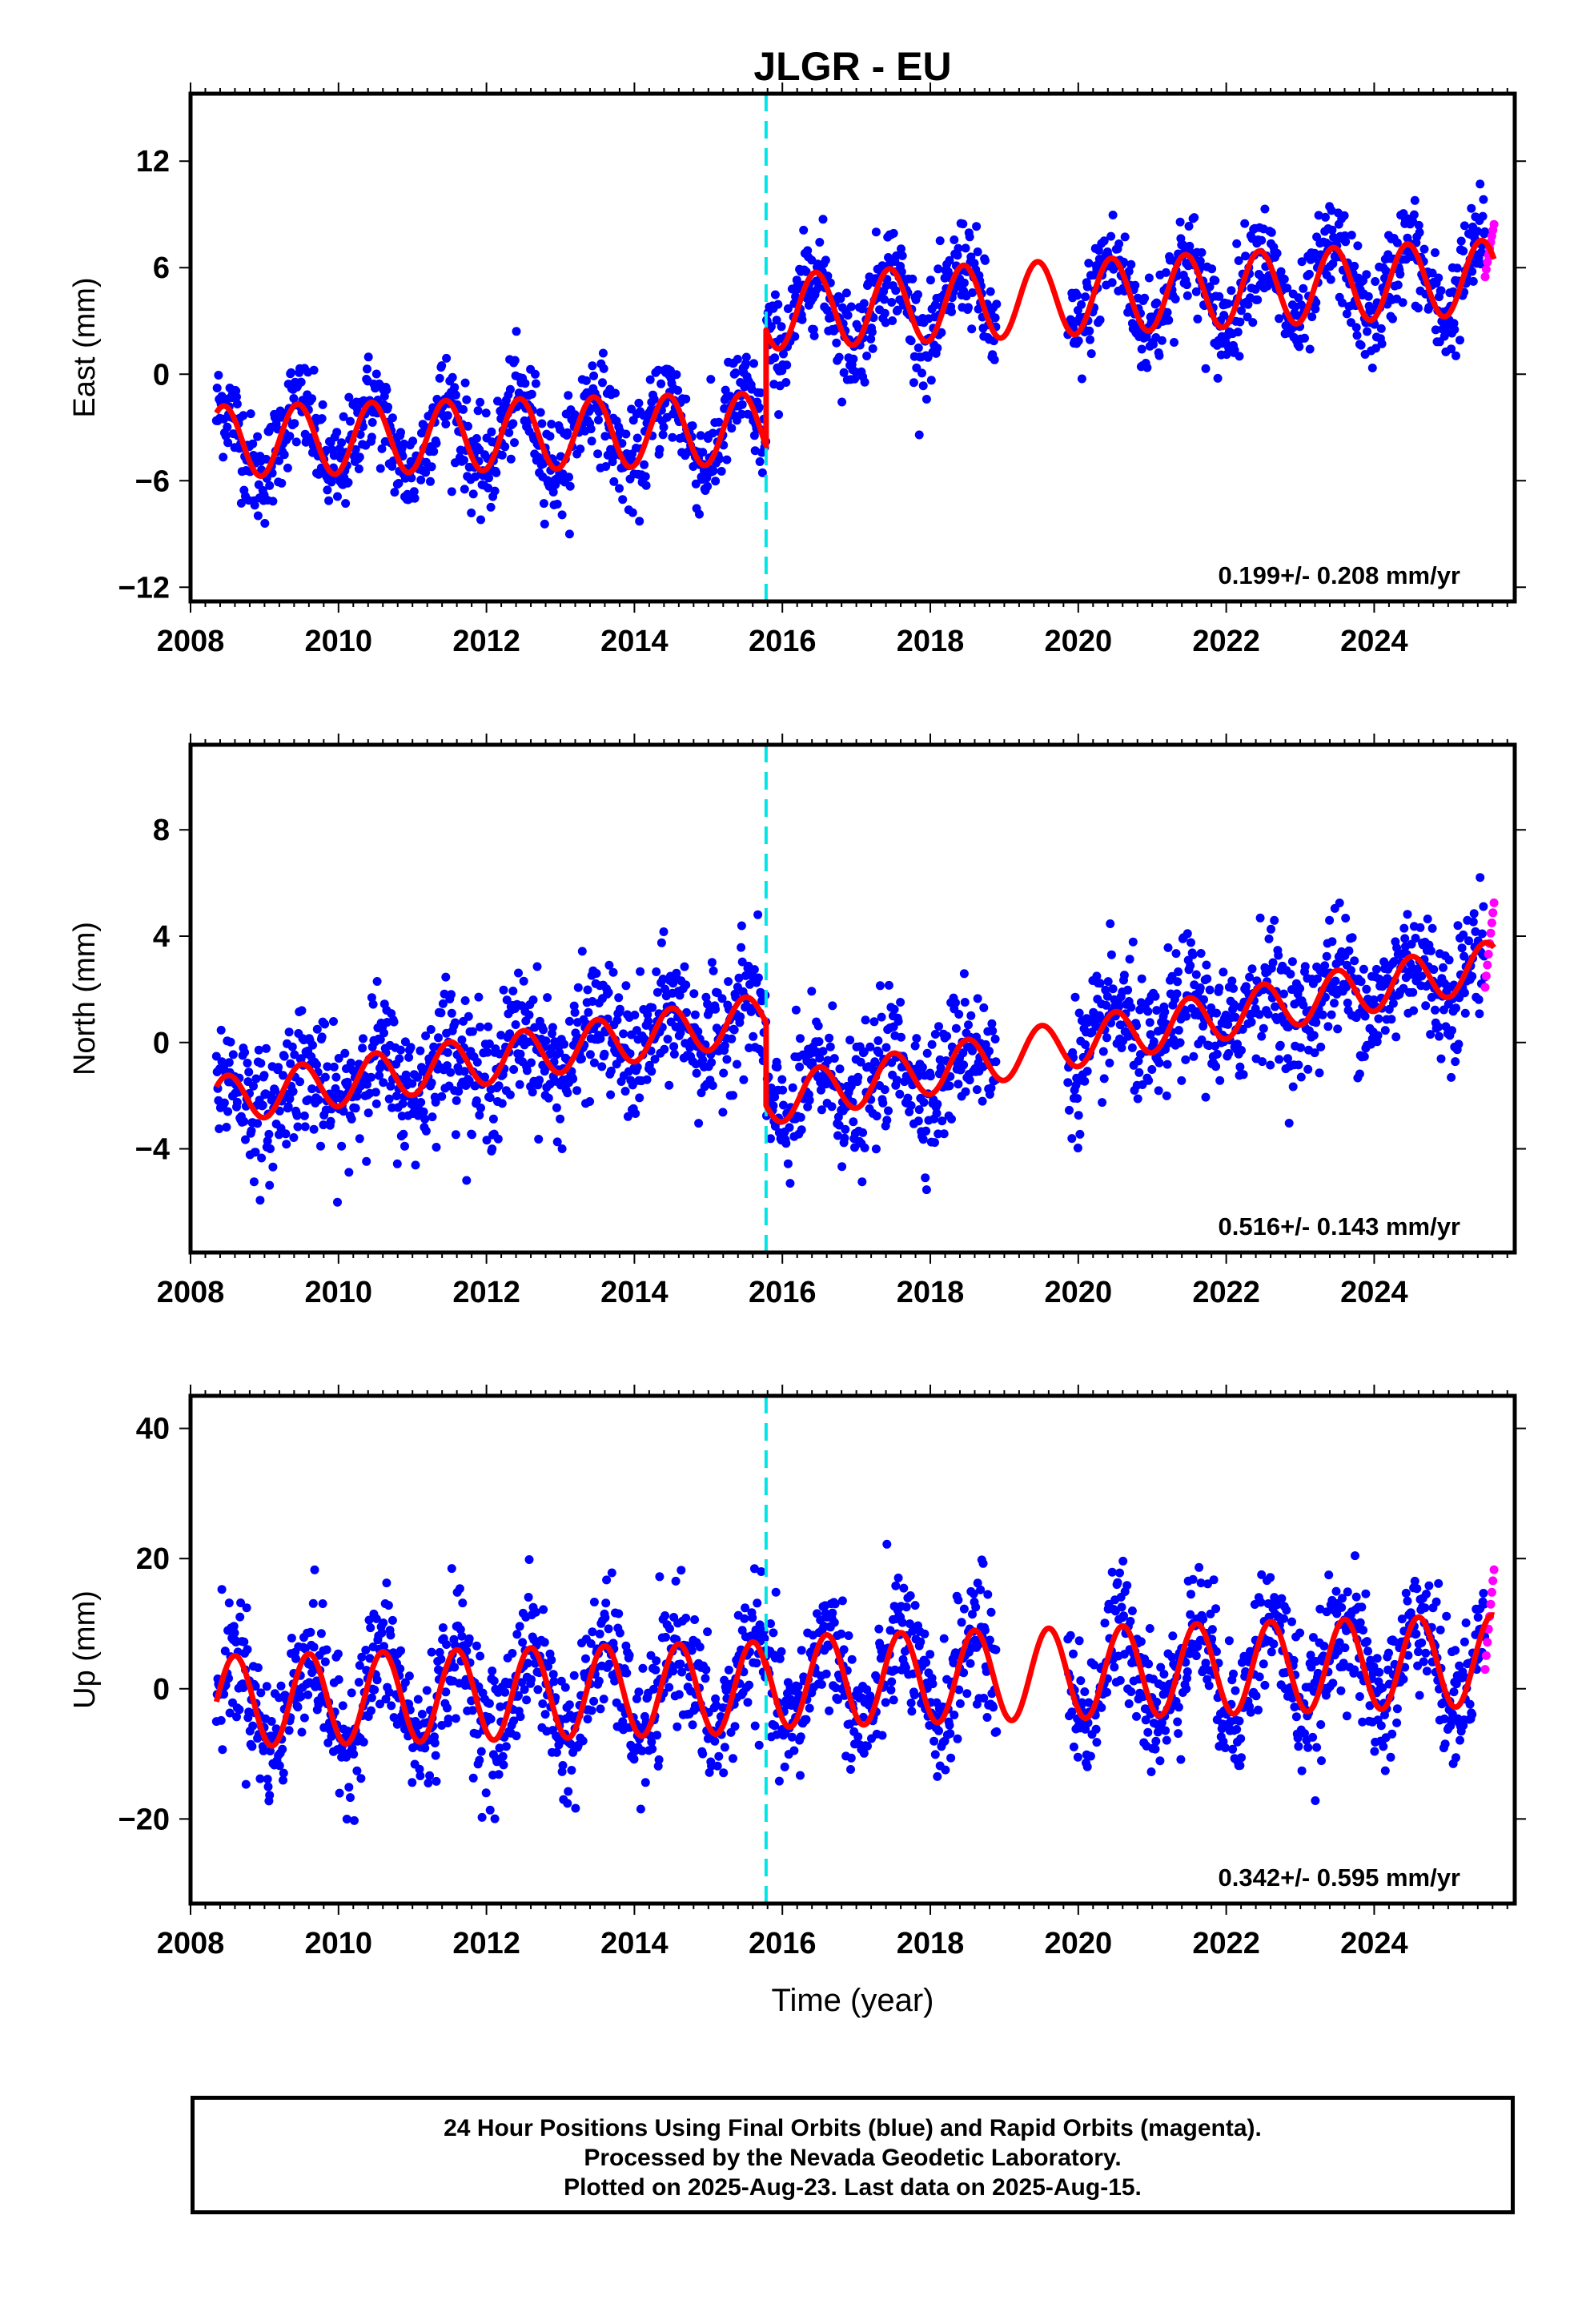 The width and height of the screenshot is (1582, 2324). What do you see at coordinates (1339, 1226) in the screenshot?
I see `rate-label: 0.516+/- 0.143 mm/yr` at bounding box center [1339, 1226].